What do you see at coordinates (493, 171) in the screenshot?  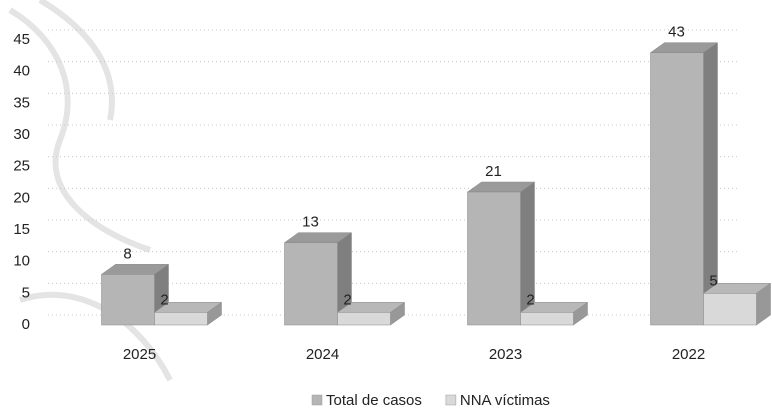 I see `data-label: 21` at bounding box center [493, 171].